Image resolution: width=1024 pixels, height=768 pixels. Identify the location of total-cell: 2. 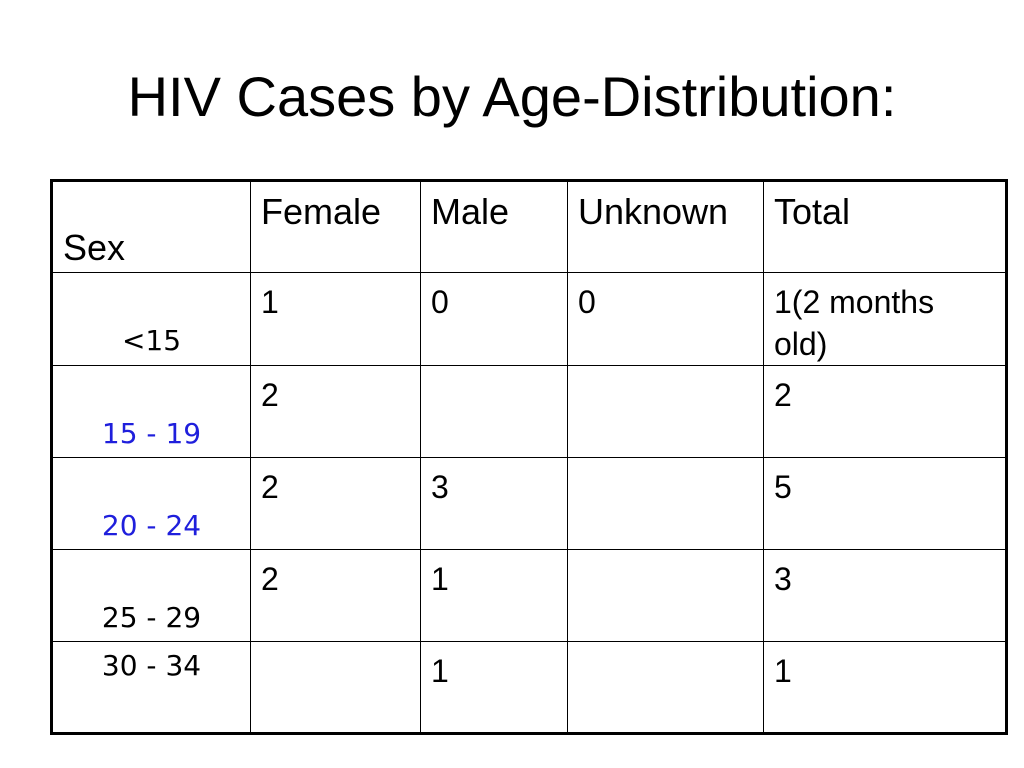
(885, 411).